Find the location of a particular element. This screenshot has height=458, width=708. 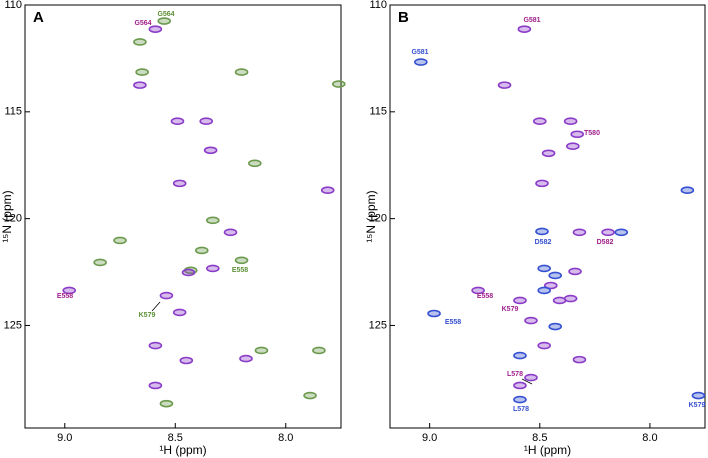

peak-label: T580 is located at coordinates (592, 133).